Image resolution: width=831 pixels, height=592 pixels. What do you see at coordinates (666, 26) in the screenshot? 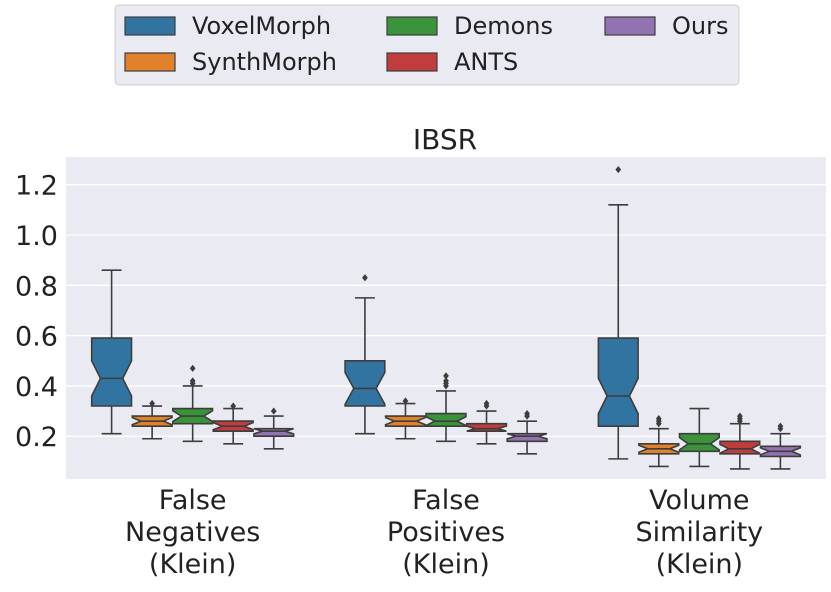
I see `legend-item-ours: Ours` at bounding box center [666, 26].